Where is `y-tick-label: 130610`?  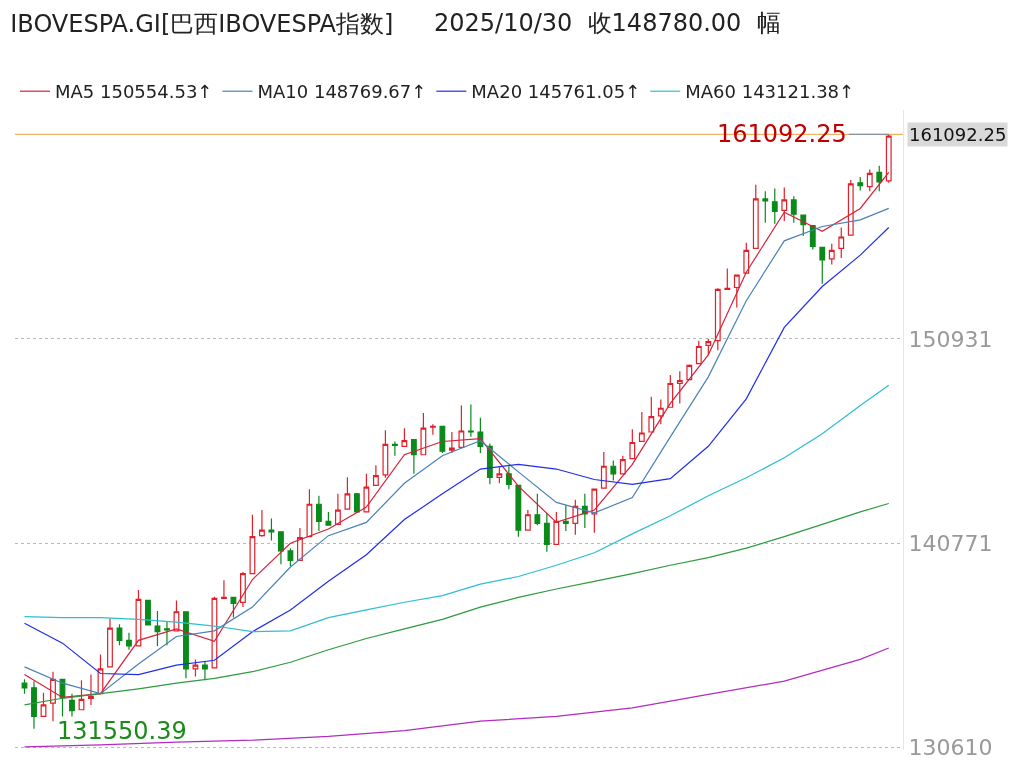
y-tick-label: 130610 is located at coordinates (950, 748).